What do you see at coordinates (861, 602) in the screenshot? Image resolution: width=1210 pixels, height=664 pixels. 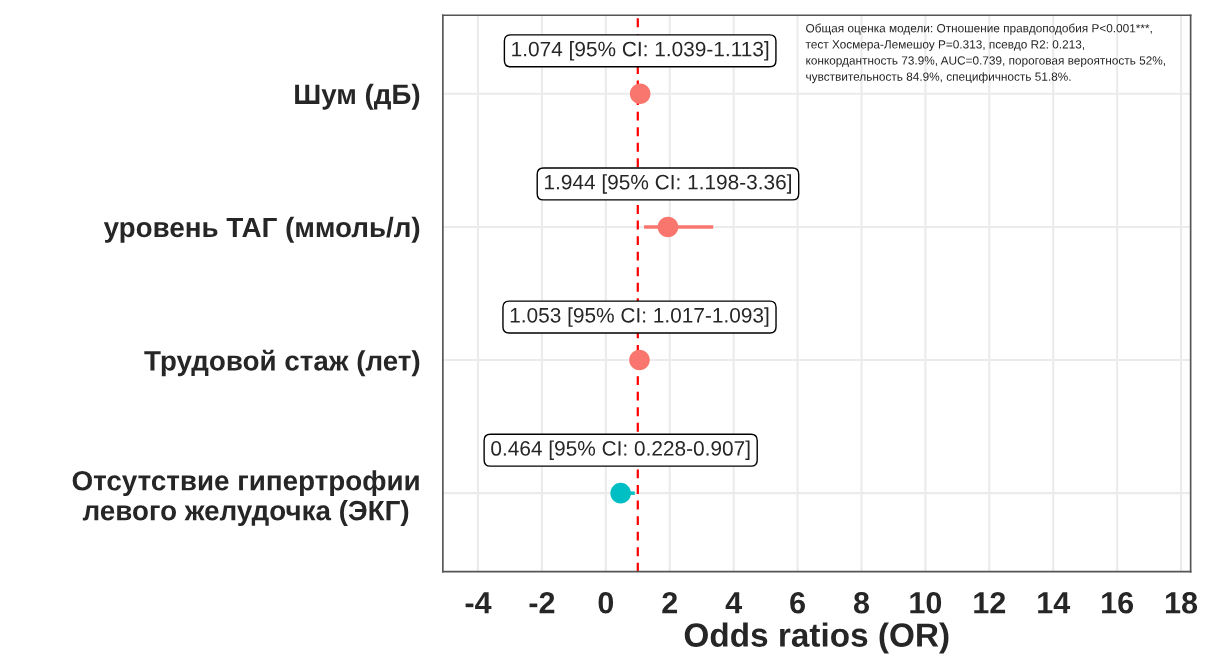 I see `x-tick-label: 8` at bounding box center [861, 602].